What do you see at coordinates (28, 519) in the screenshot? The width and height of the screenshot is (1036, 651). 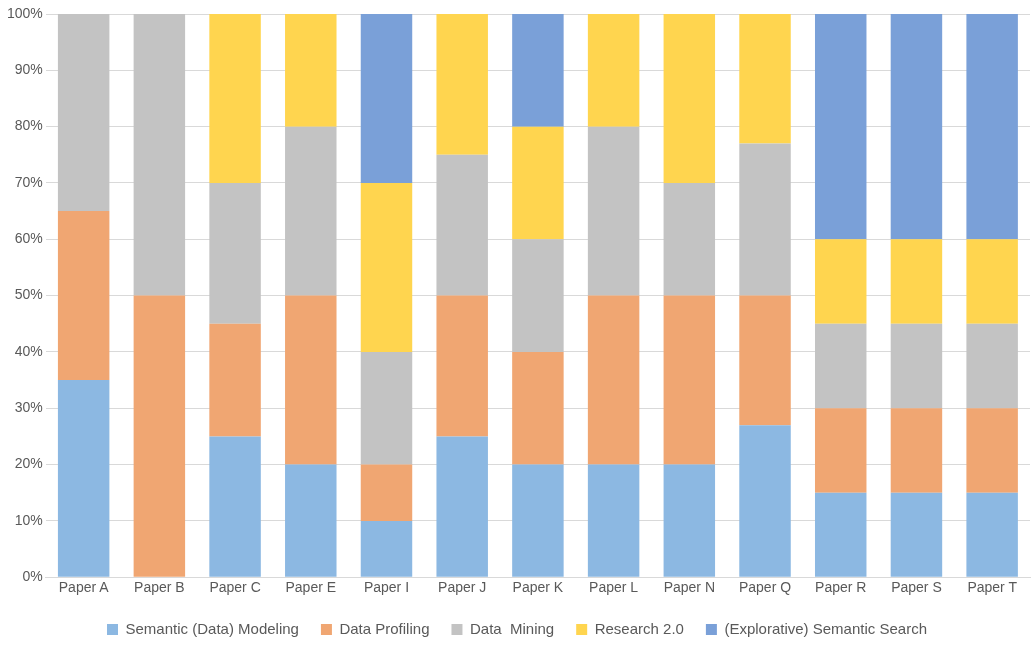 I see `y-tick-label: 10%` at bounding box center [28, 519].